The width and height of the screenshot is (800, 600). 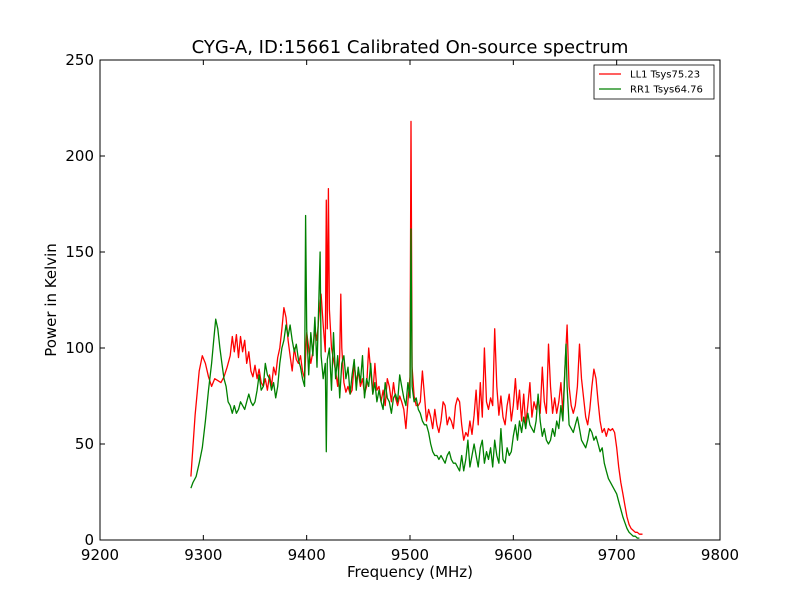 I want to click on y-tick-label: 150, so click(x=79, y=252).